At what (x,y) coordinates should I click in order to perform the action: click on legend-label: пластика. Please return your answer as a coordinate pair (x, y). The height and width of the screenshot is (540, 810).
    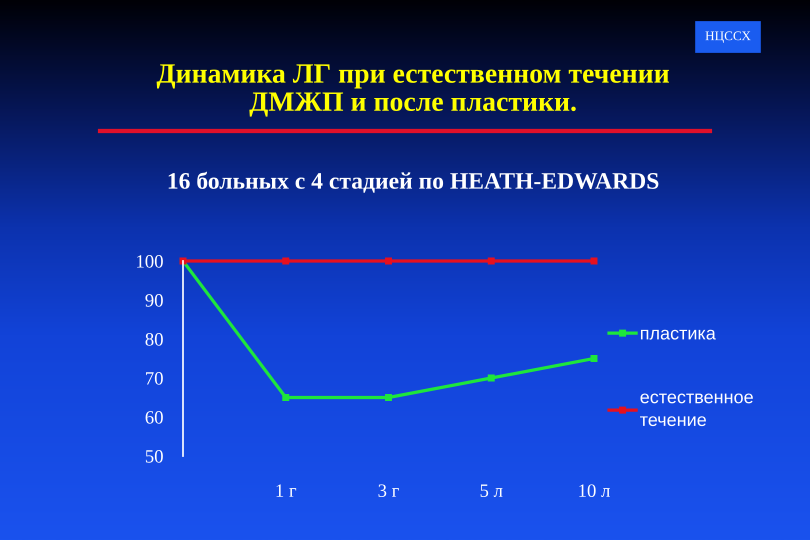
    Looking at the image, I should click on (678, 335).